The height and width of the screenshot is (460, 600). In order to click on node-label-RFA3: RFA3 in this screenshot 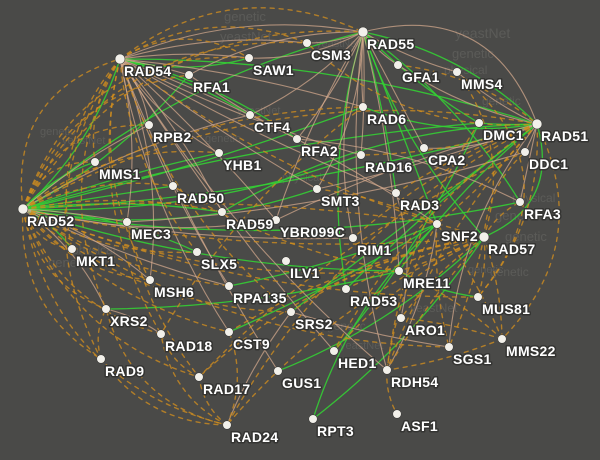, I will do `click(542, 214)`.